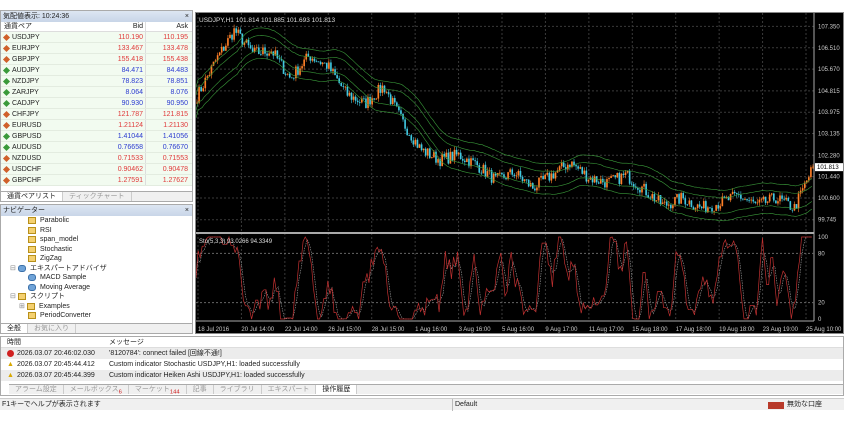  Describe the element at coordinates (58, 268) in the screenshot. I see `navigator-item: ⊟ エキスパートアドバイザ` at that location.